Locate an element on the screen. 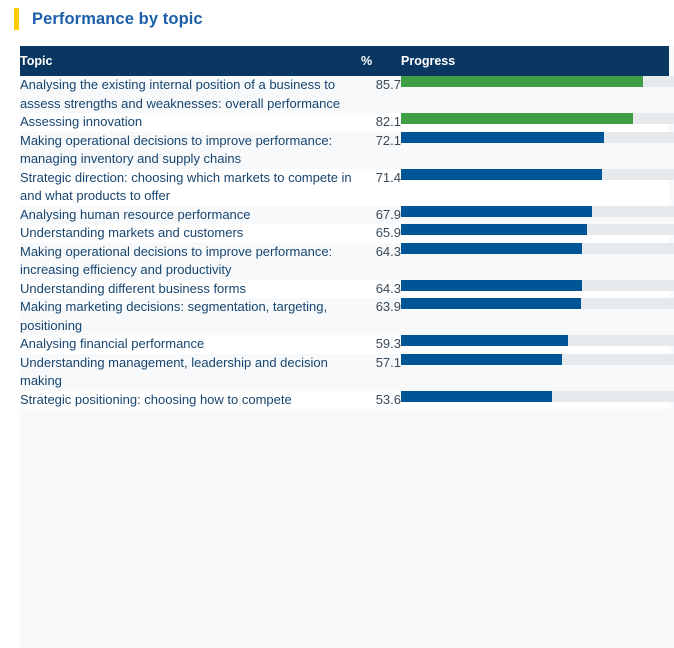 This screenshot has width=674, height=648. column-header-progress: Progress is located at coordinates (535, 61).